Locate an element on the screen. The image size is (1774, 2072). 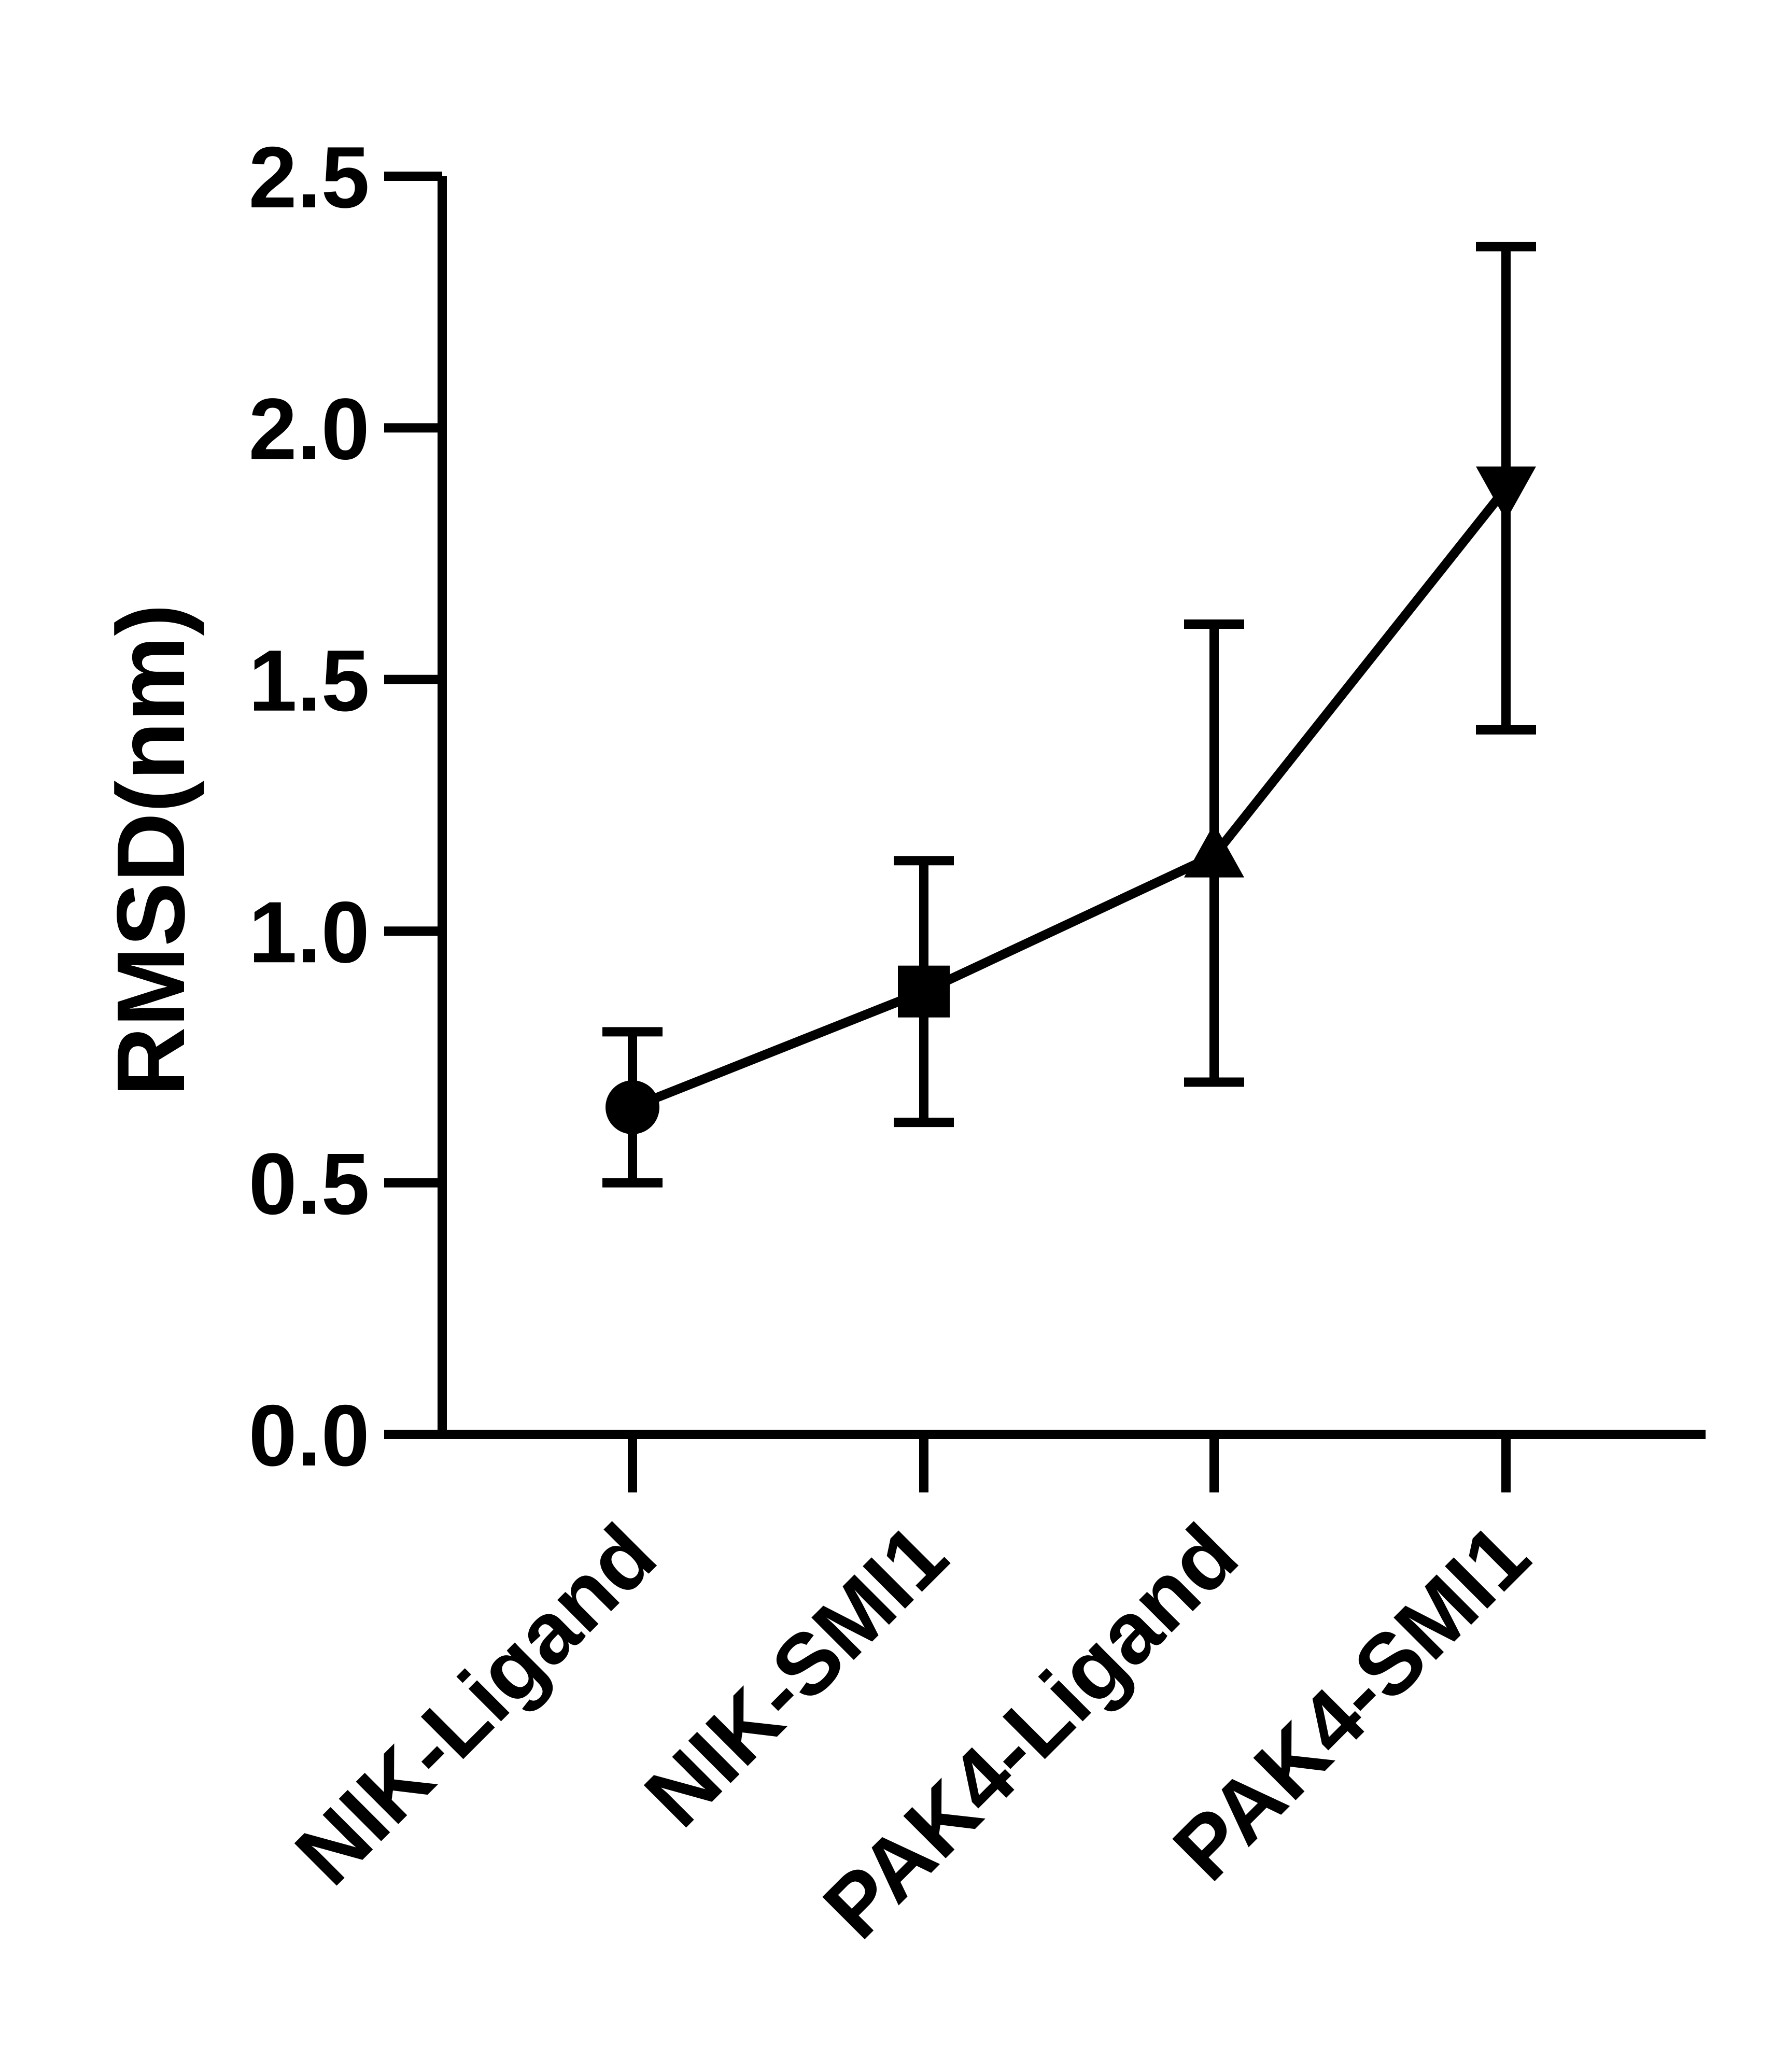
y-tick-label: 1.5 is located at coordinates (309, 680).